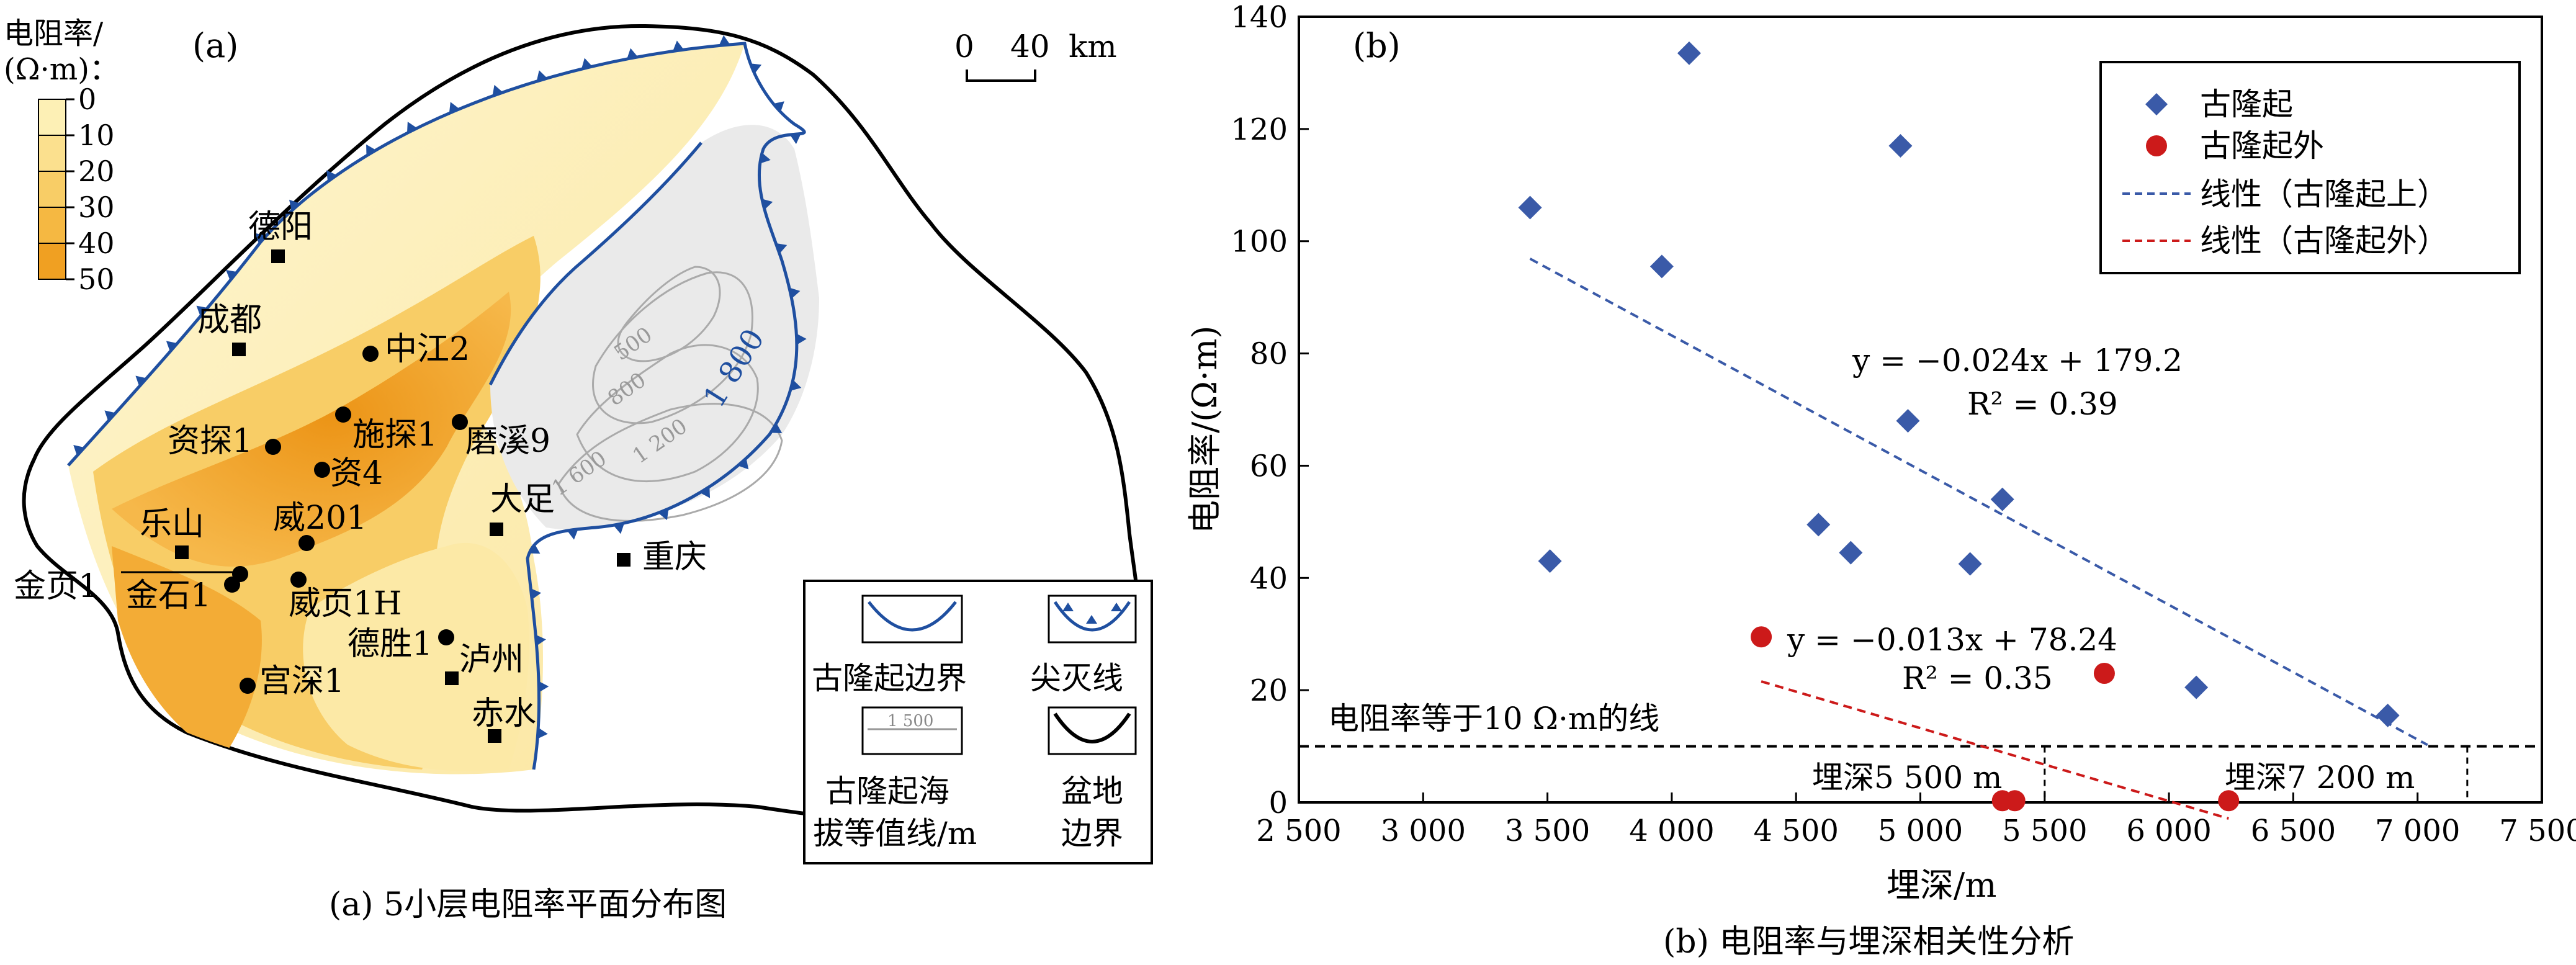 This screenshot has width=2576, height=965. I want to click on legend-title-line1: 电阻率/, so click(54, 33).